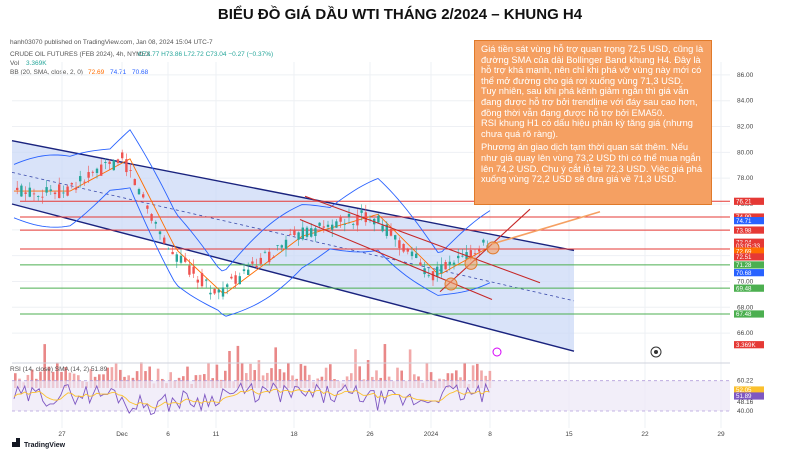  Describe the element at coordinates (744, 273) in the screenshot. I see `price-label-text: 70.68` at that location.